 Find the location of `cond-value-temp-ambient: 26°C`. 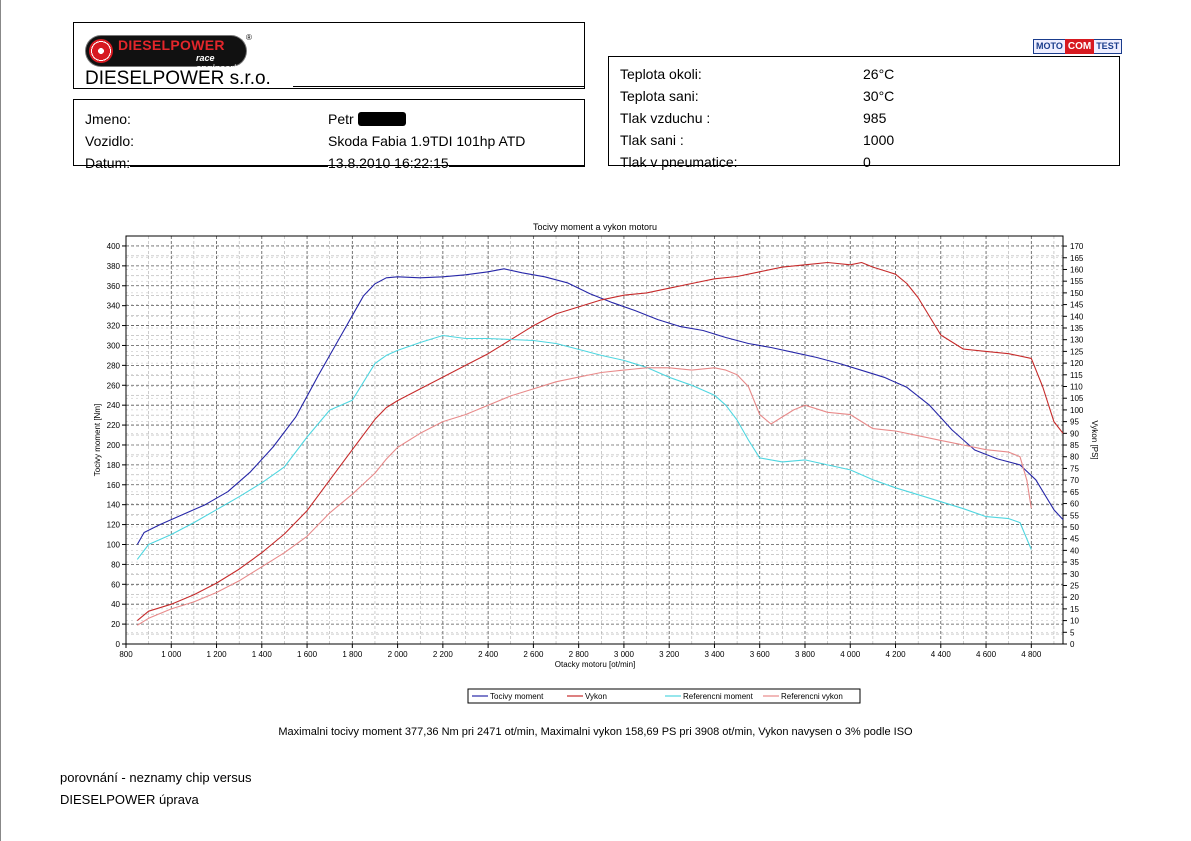

cond-value-temp-ambient: 26°C is located at coordinates (879, 74).